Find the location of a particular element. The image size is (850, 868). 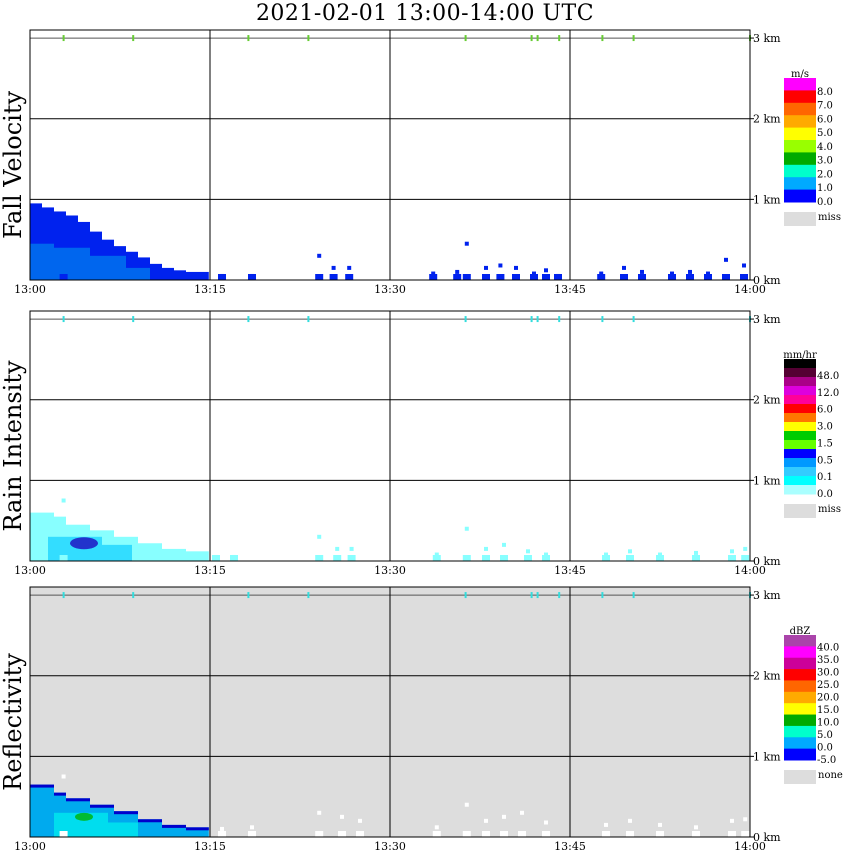

colorbar-miss-label: miss is located at coordinates (829, 217).